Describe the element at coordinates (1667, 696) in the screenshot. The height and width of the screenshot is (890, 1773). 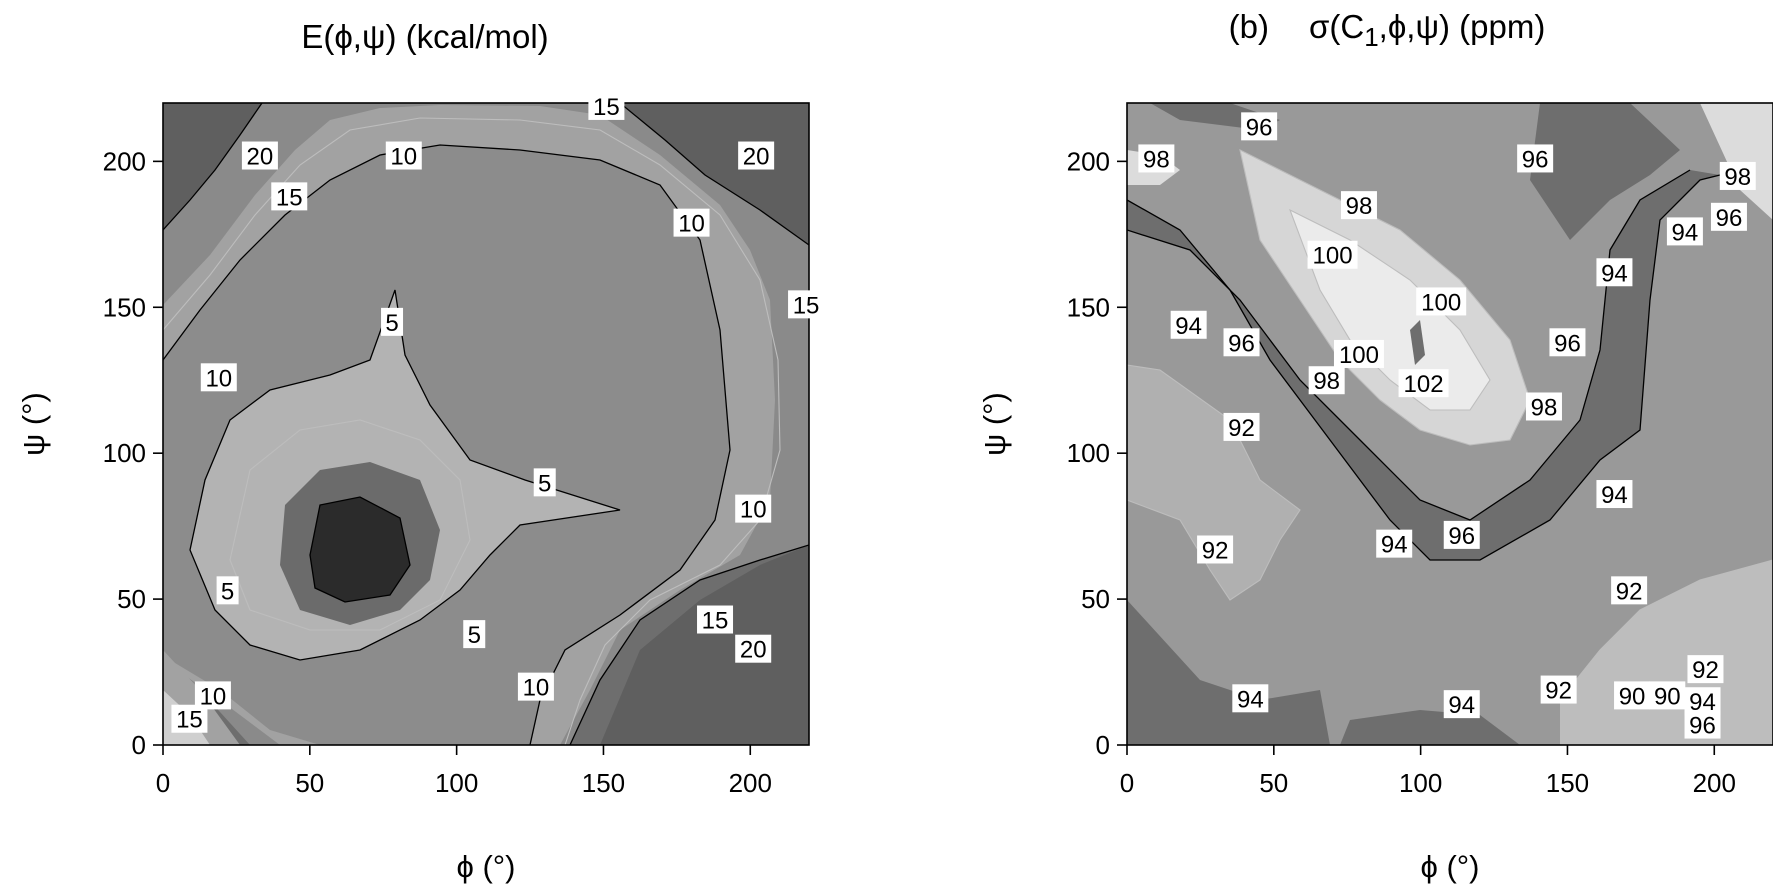
I see `contour-label-text: 90` at that location.